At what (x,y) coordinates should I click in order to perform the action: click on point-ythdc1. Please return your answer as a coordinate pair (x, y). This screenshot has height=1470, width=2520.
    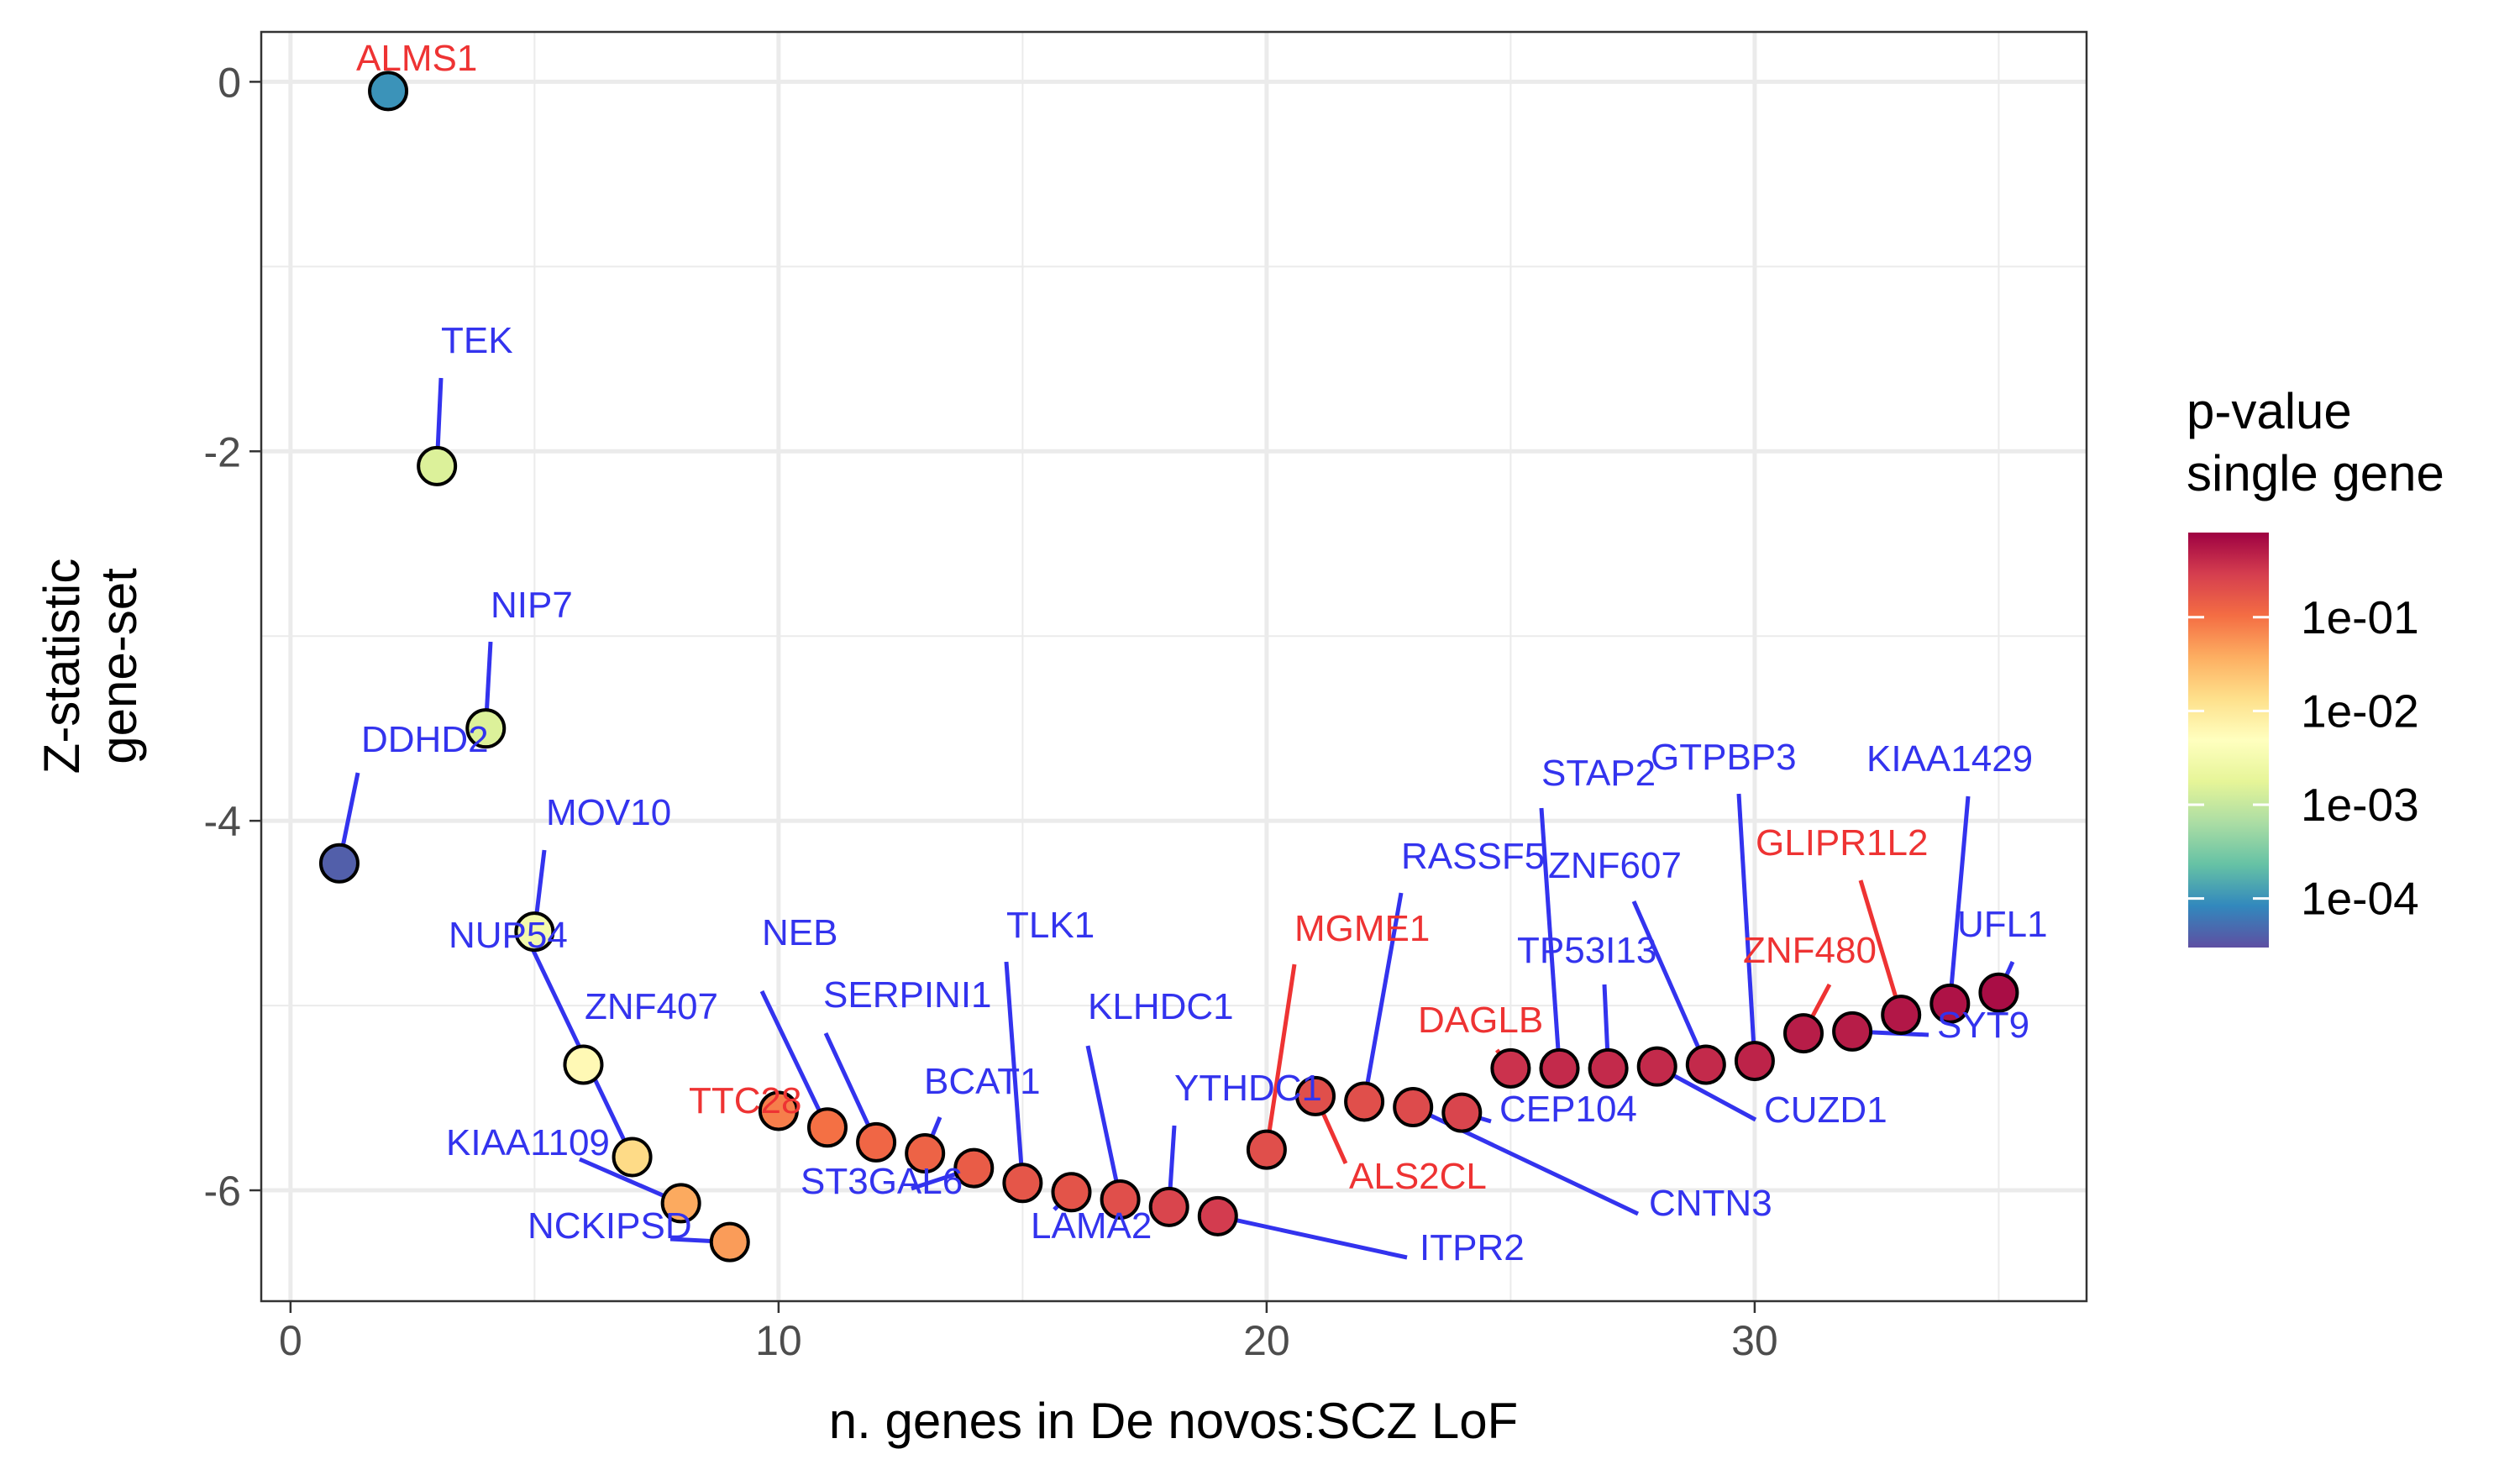
    Looking at the image, I should click on (1168, 1206).